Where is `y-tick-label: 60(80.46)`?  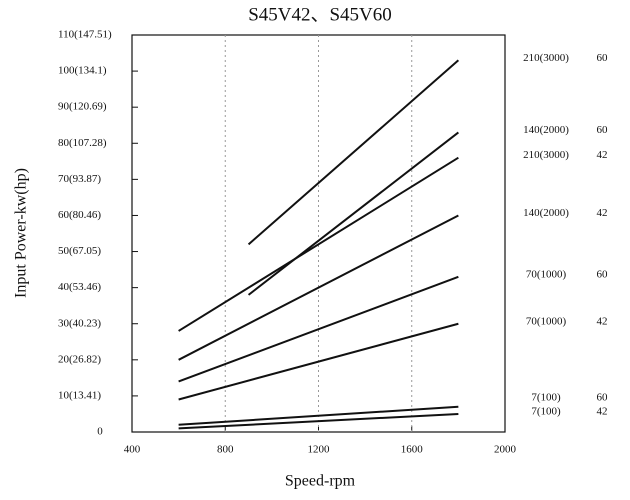
y-tick-label: 60(80.46) is located at coordinates (79, 215).